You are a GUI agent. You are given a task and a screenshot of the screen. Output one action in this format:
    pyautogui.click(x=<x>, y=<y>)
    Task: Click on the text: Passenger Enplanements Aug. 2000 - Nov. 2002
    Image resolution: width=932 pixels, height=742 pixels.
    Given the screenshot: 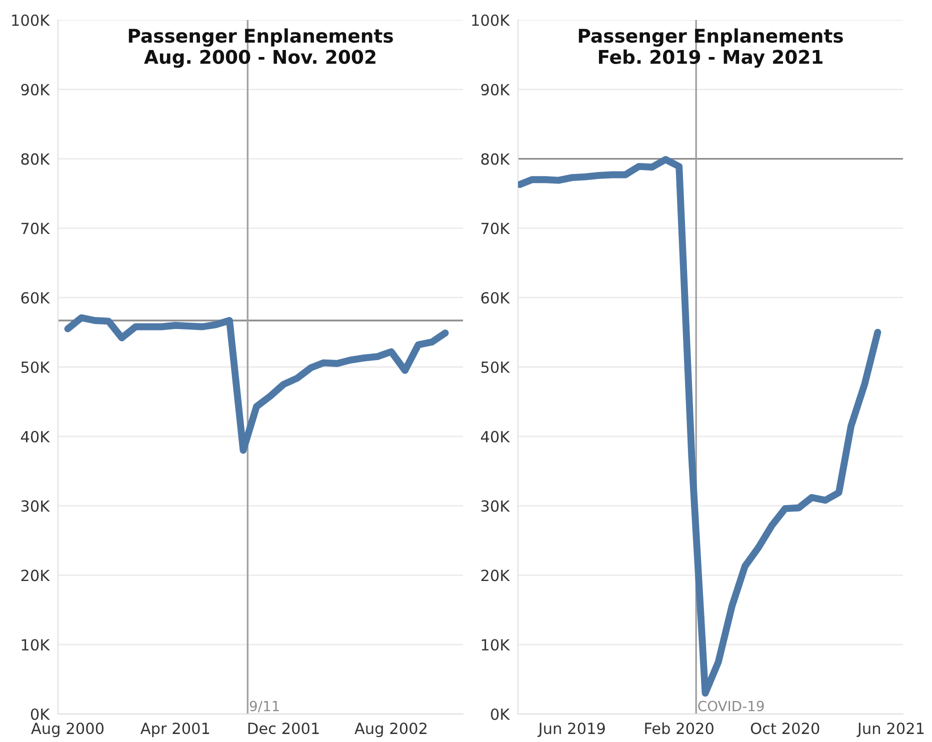 What is the action you would take?
    pyautogui.click(x=260, y=48)
    